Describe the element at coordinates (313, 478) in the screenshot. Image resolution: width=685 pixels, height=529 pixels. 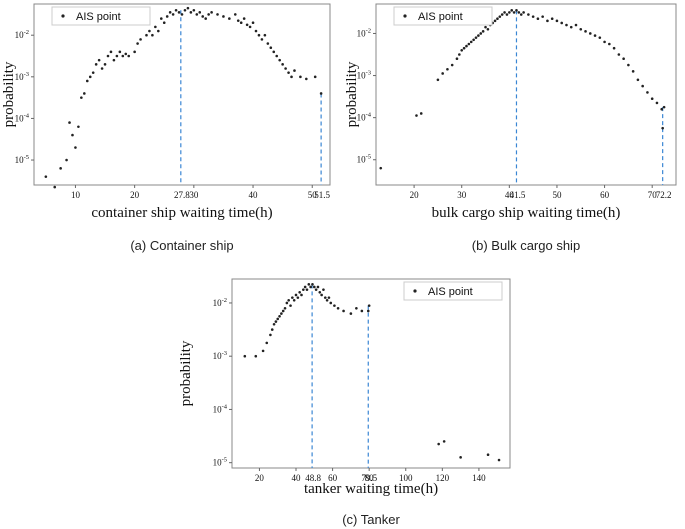
I see `marker-label: 48.8` at that location.